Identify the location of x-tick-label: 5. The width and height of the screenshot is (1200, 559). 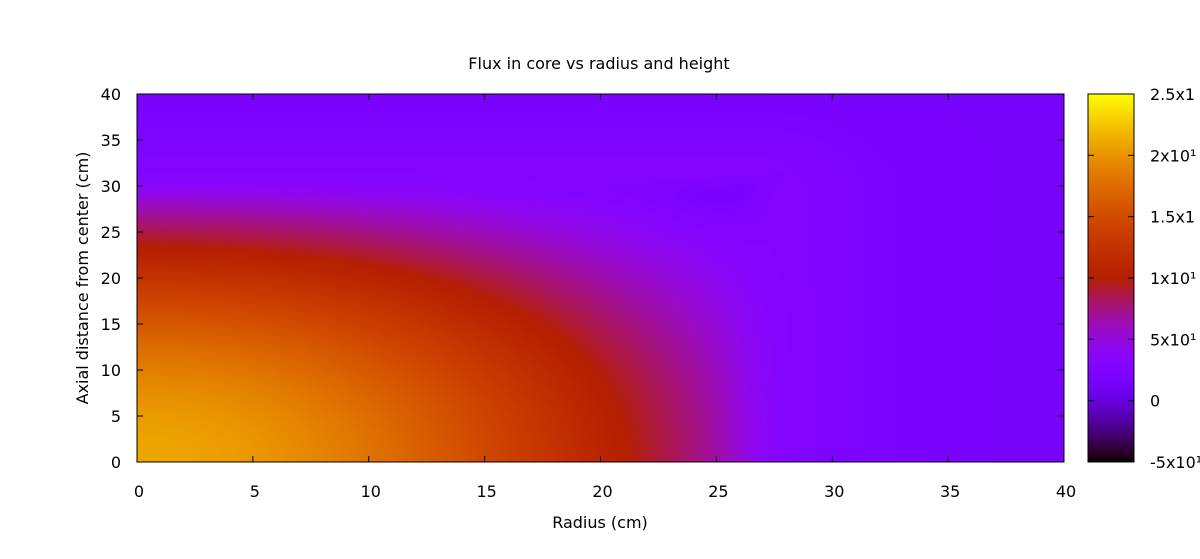
(255, 491).